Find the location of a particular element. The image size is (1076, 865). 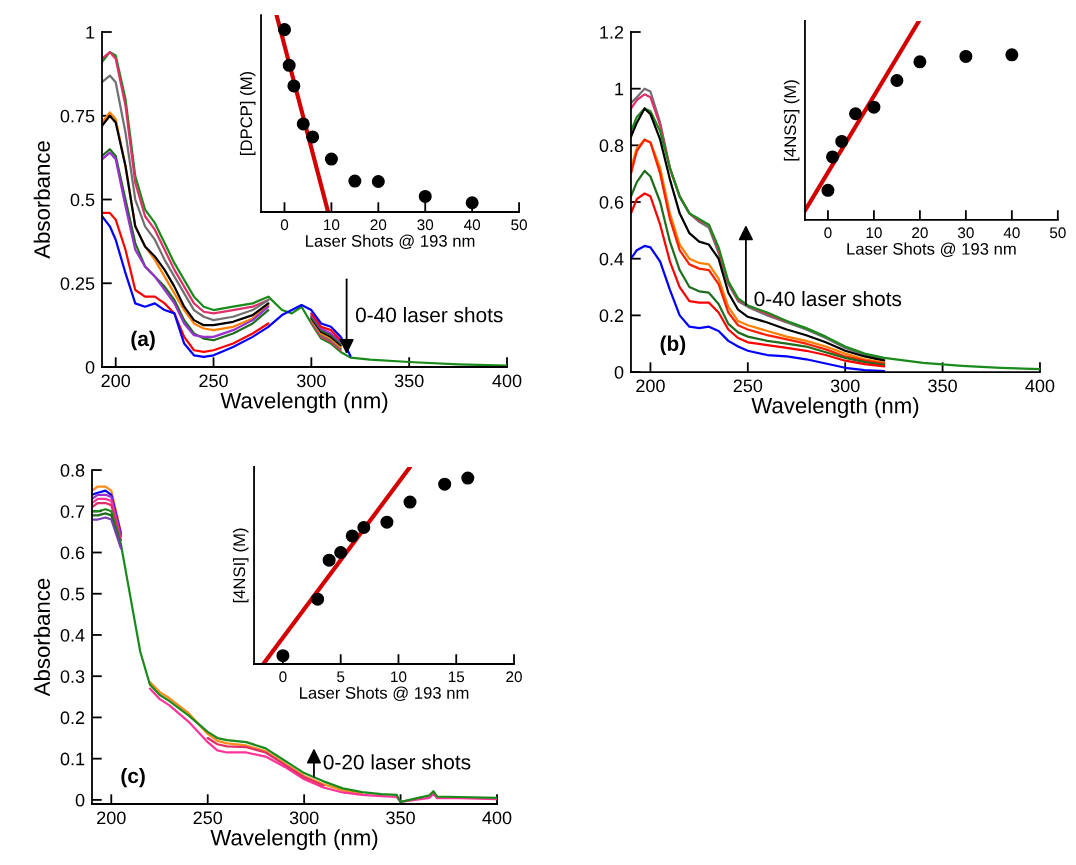

annotation: (c) is located at coordinates (133, 777).